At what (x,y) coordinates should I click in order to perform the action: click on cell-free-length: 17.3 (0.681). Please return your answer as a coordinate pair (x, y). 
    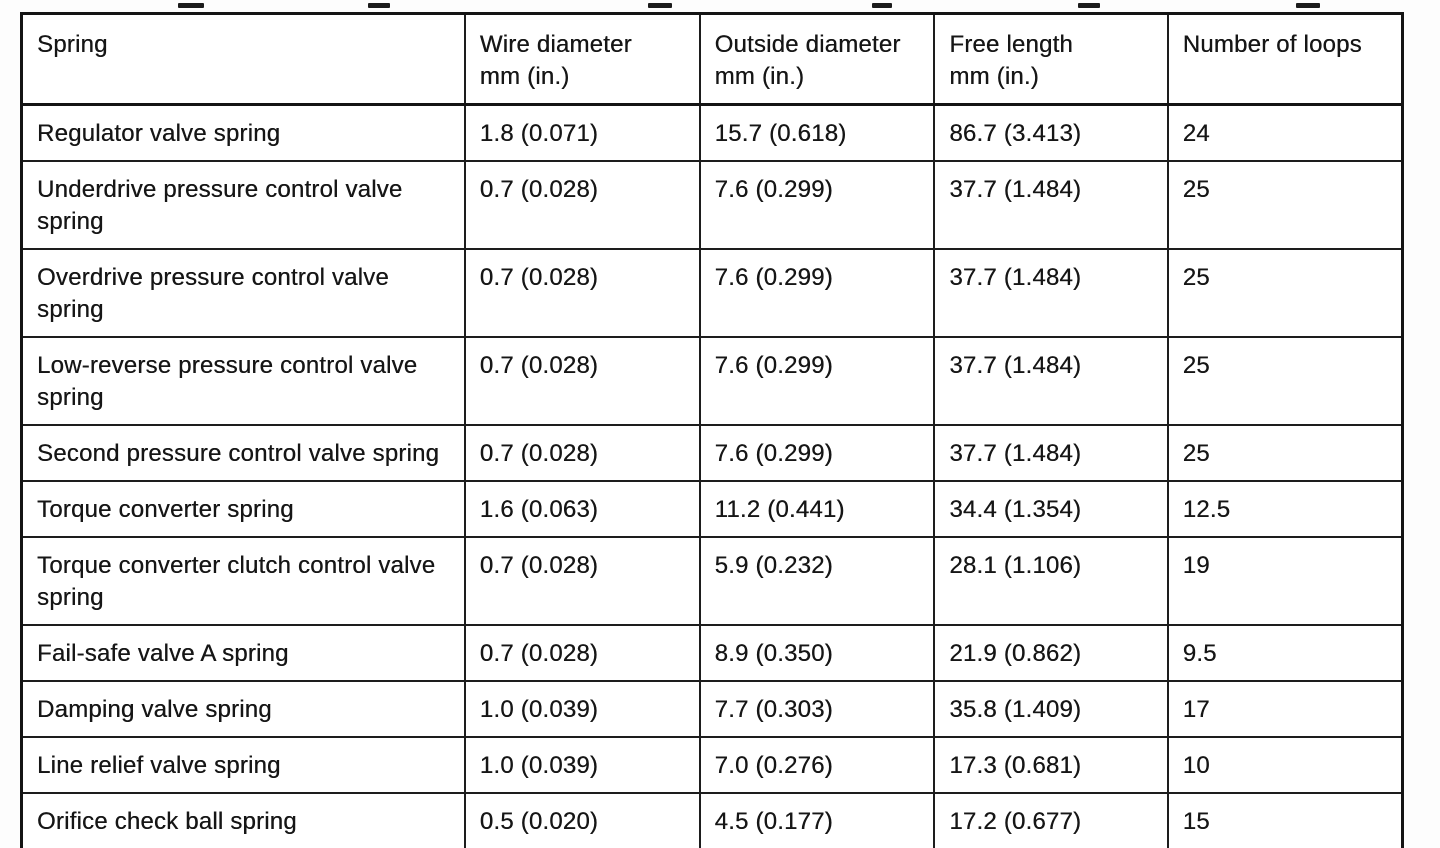
    Looking at the image, I should click on (1051, 765).